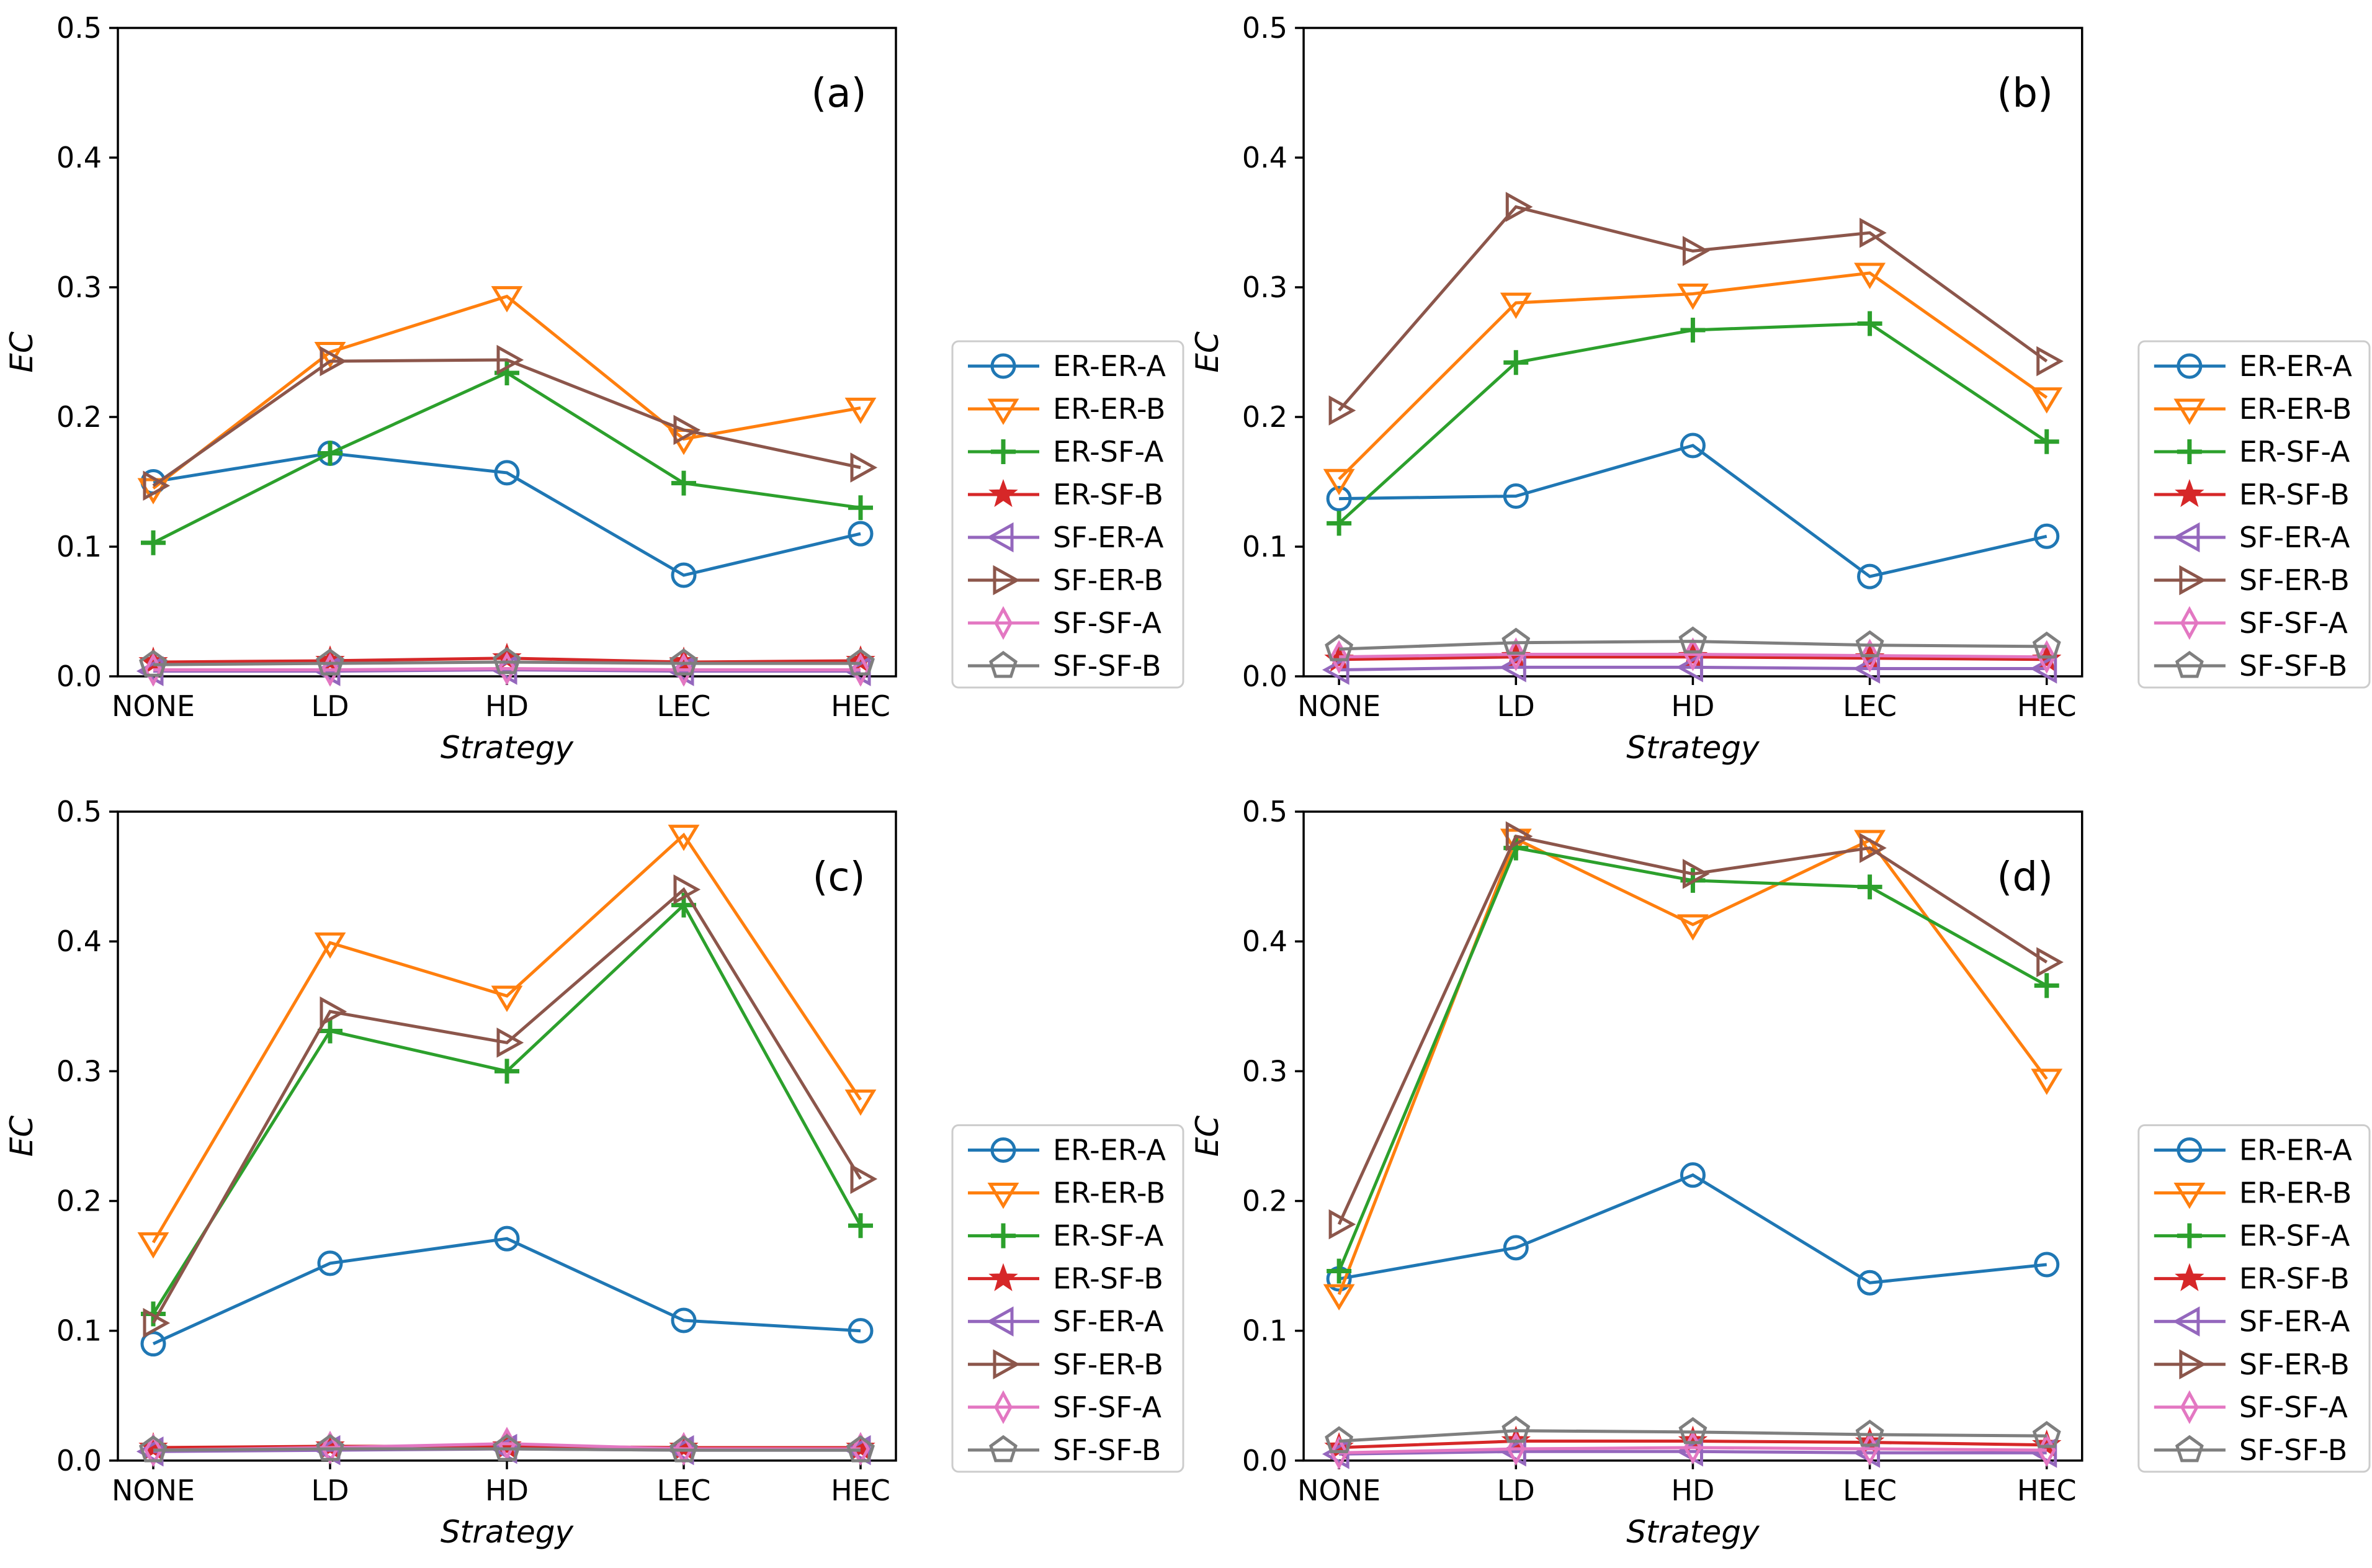  Describe the element at coordinates (1693, 1450) in the screenshot. I see `series-line-SF-SF-A` at that location.